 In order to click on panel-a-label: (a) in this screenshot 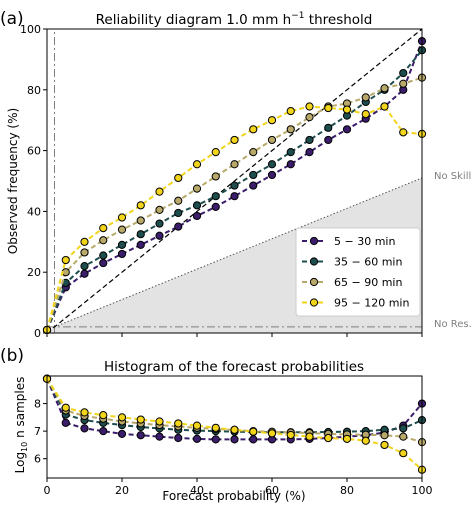, I will do `click(12, 19)`.